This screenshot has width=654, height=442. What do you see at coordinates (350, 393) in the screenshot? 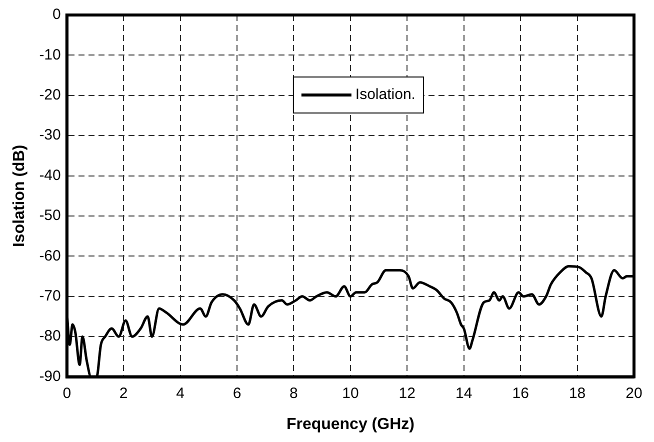
I see `x-tick-label: 10` at bounding box center [350, 393].